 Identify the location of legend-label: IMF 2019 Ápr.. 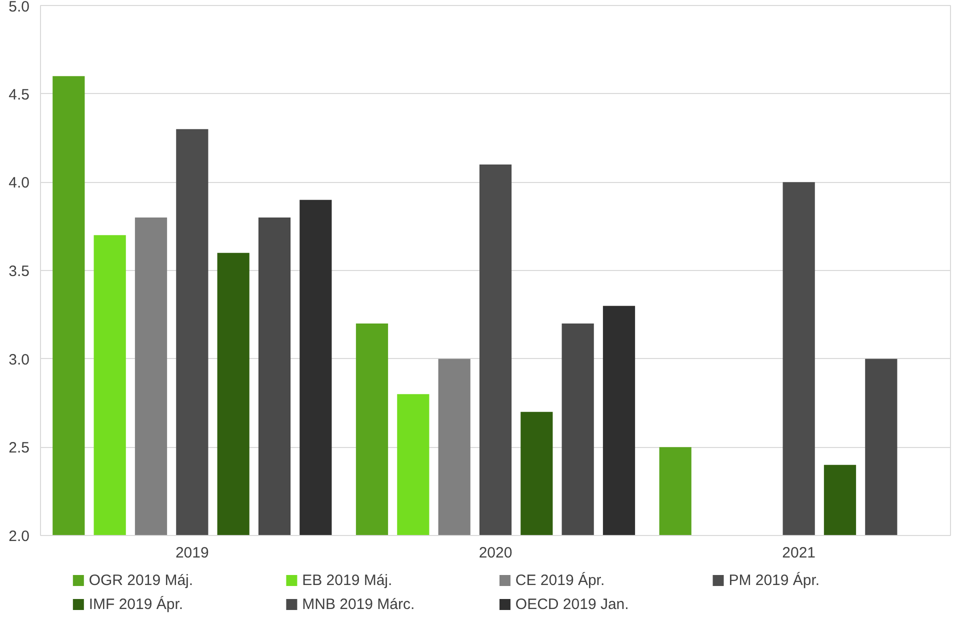
(136, 604).